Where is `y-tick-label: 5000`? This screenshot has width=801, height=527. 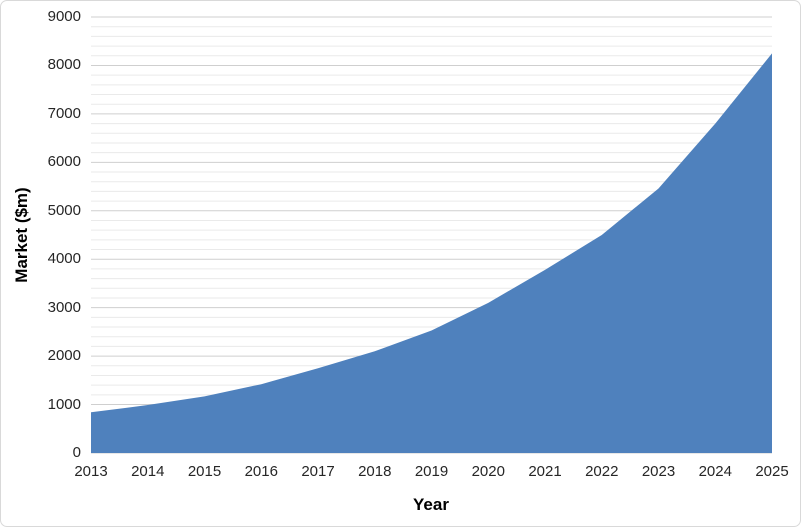
y-tick-label: 5000 is located at coordinates (64, 210).